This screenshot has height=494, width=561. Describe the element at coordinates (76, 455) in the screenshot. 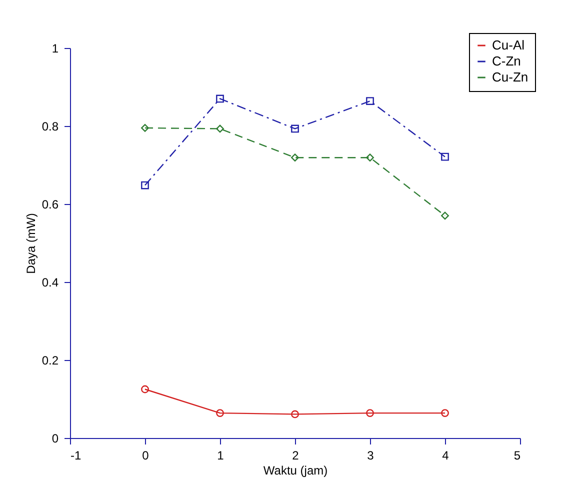

I see `x-tick-label: -1` at that location.